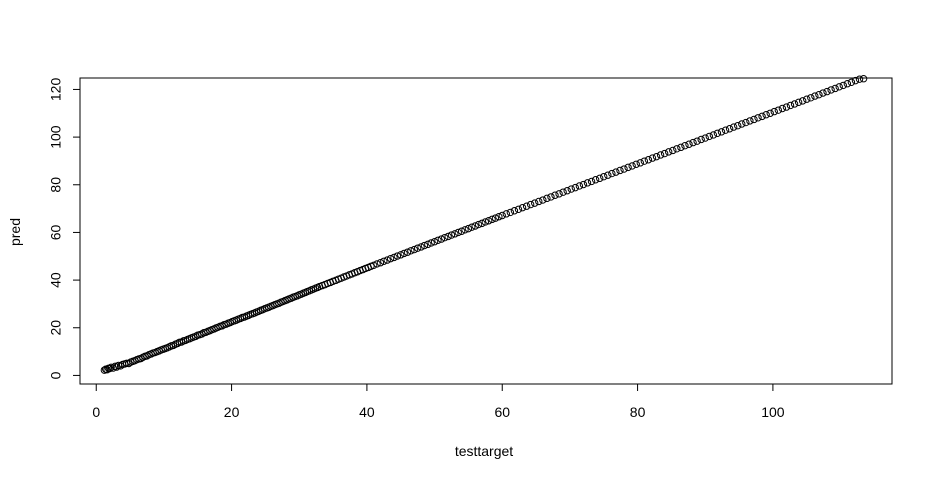  Describe the element at coordinates (438, 401) in the screenshot. I see `x-axis: 0 20 40 60 80 100` at that location.